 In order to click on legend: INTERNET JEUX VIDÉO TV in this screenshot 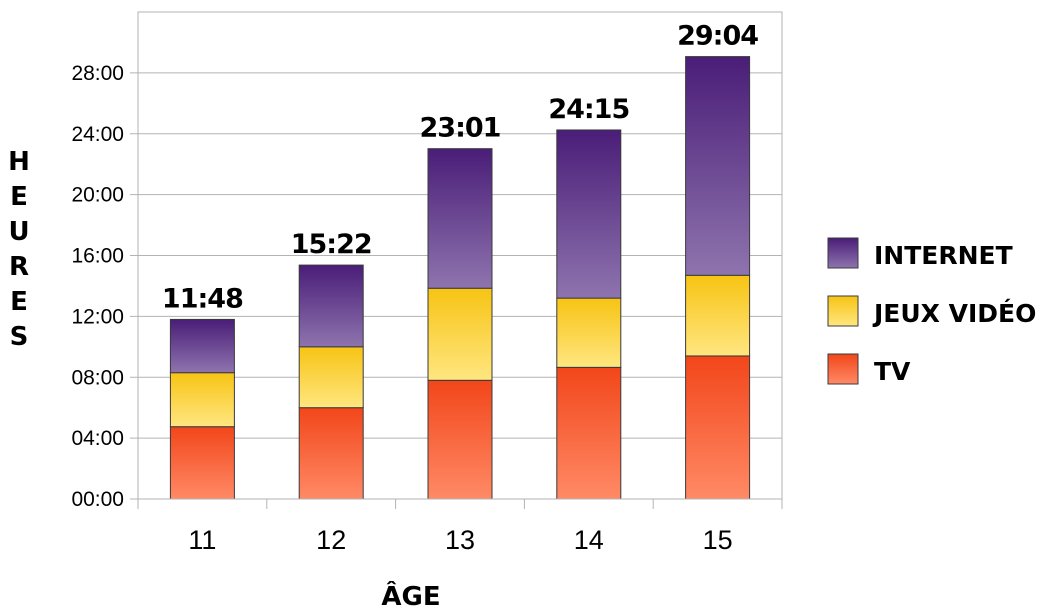, I will do `click(931, 311)`.